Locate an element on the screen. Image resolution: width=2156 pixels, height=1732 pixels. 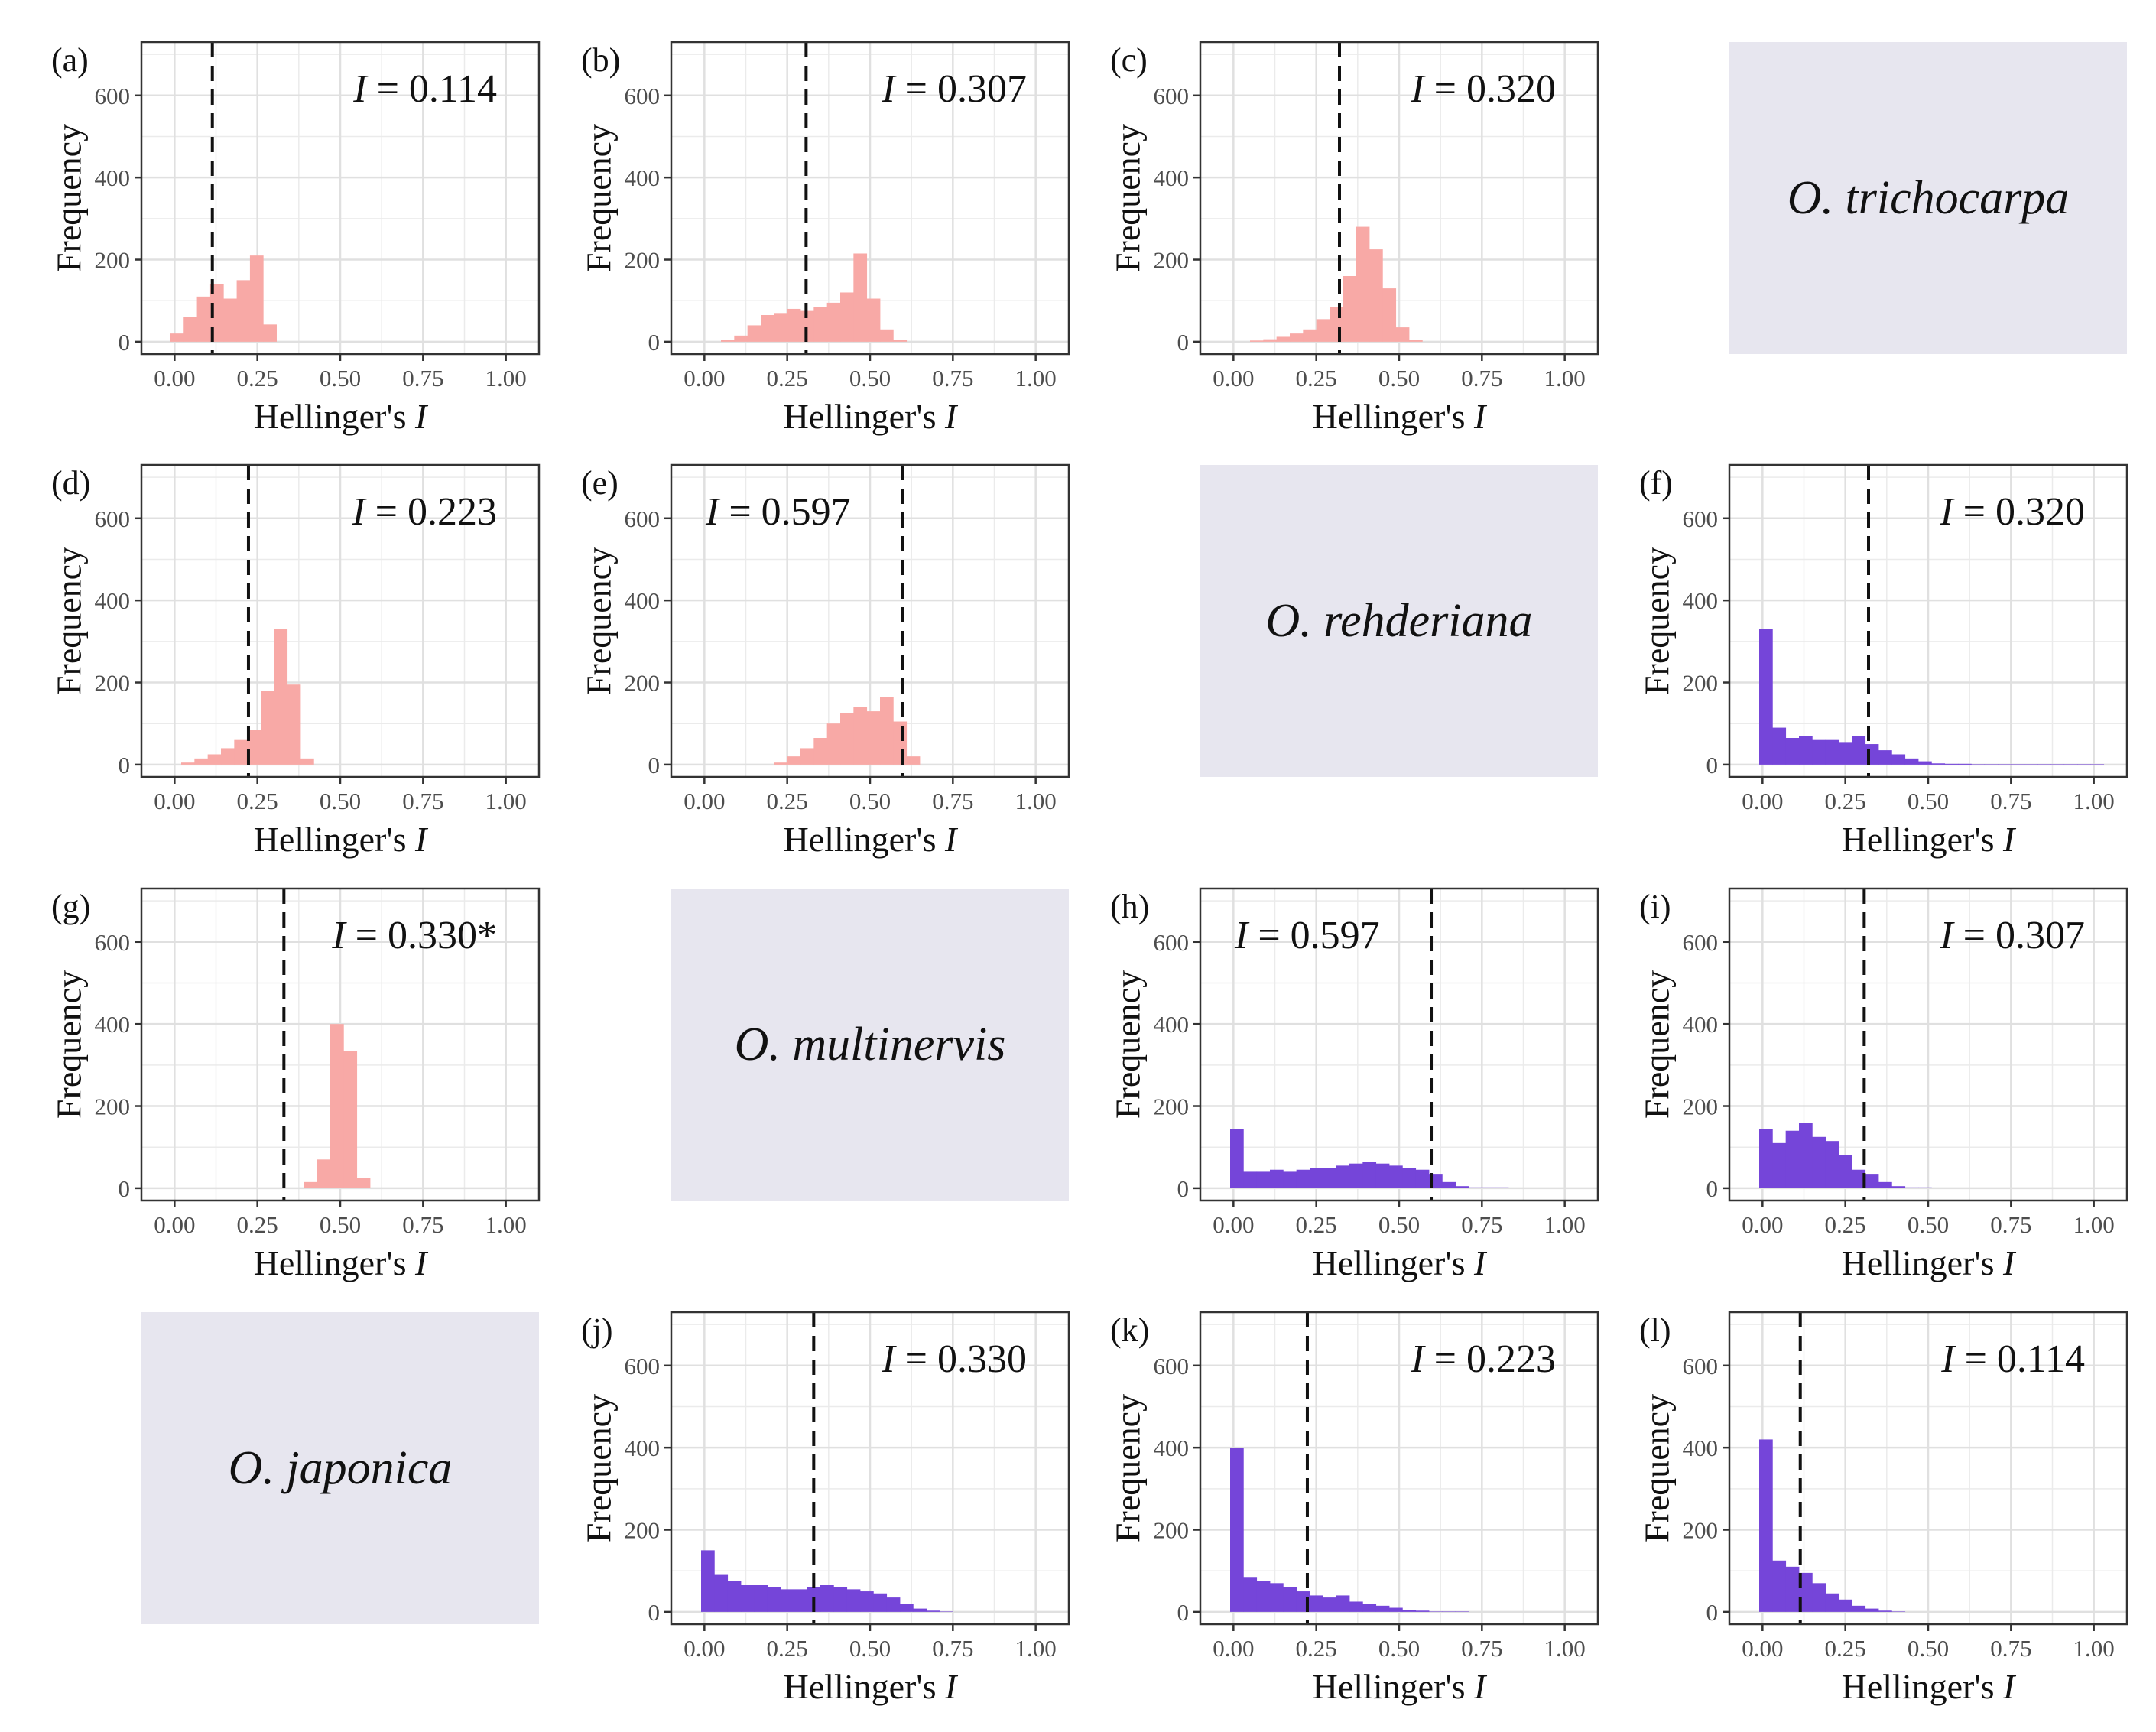
y-tick-label: 400 is located at coordinates (643, 1448).